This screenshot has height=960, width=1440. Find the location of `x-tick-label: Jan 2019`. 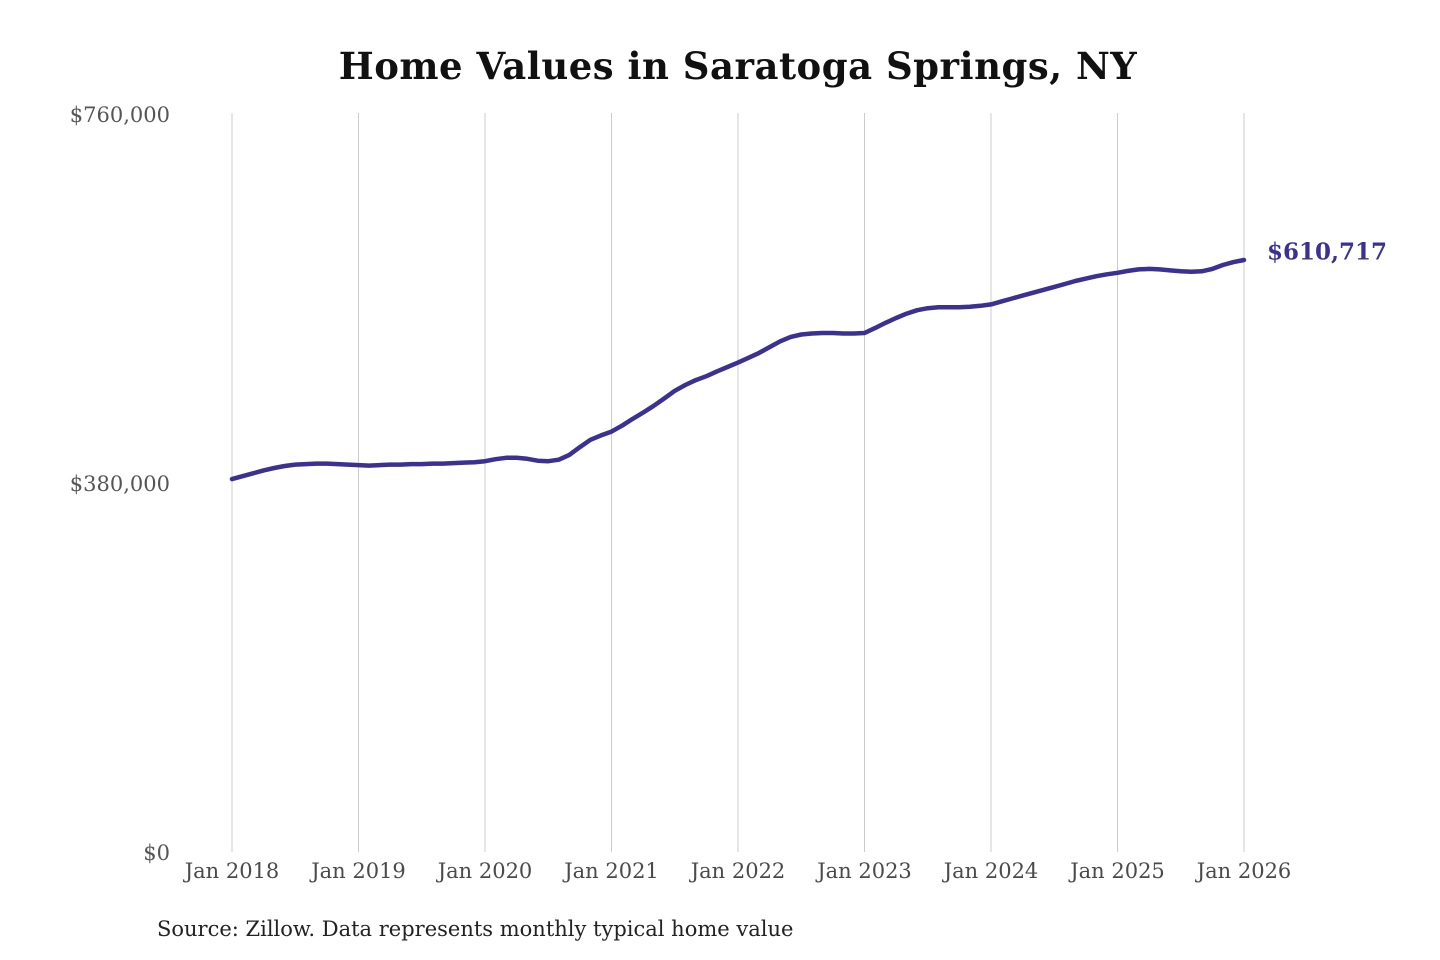

x-tick-label: Jan 2019 is located at coordinates (358, 871).